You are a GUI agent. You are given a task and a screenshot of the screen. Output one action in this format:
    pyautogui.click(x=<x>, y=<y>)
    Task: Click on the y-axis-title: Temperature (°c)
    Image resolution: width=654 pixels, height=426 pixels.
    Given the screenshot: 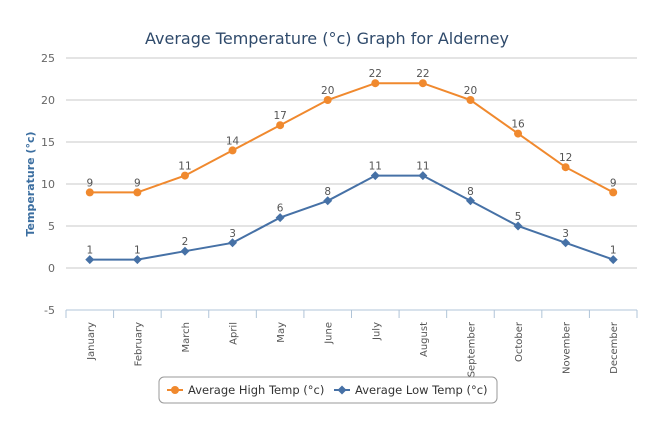 What is the action you would take?
    pyautogui.click(x=30, y=183)
    